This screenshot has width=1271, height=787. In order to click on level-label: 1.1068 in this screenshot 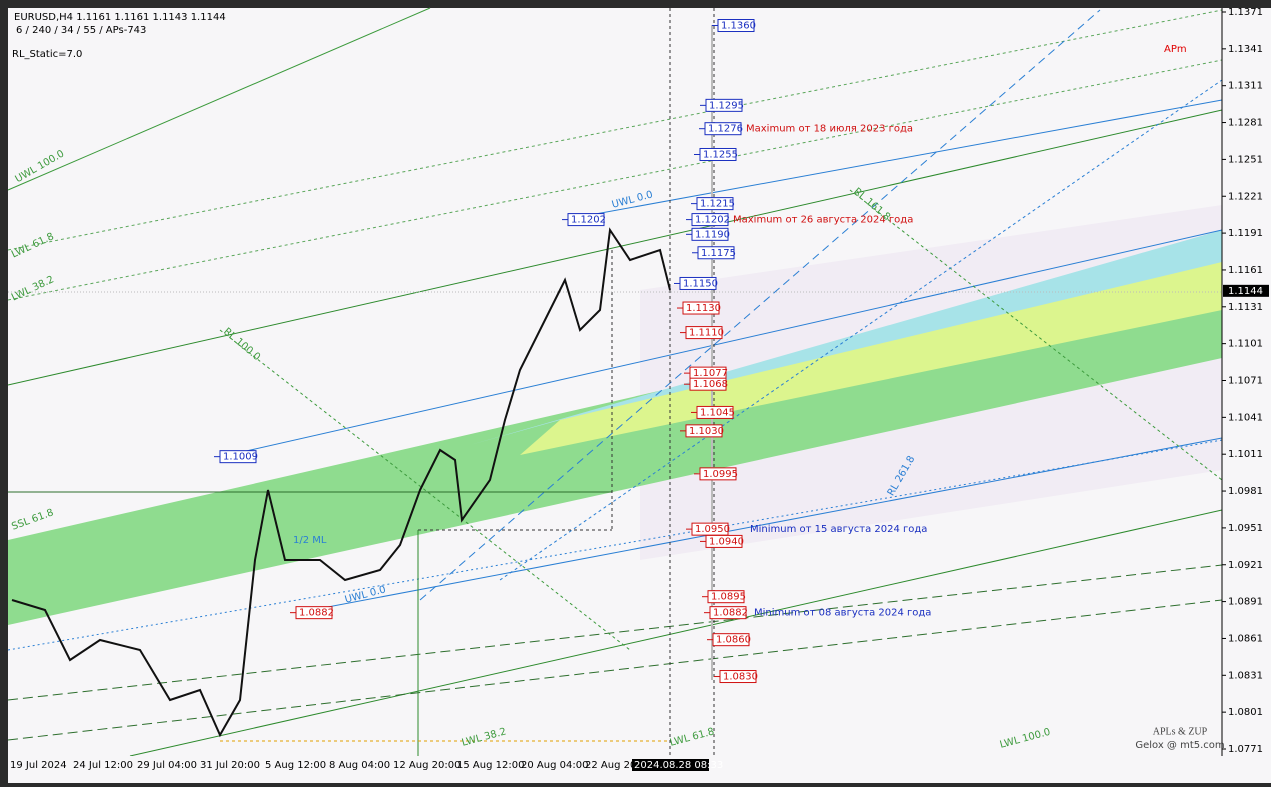, I will do `click(710, 384)`.